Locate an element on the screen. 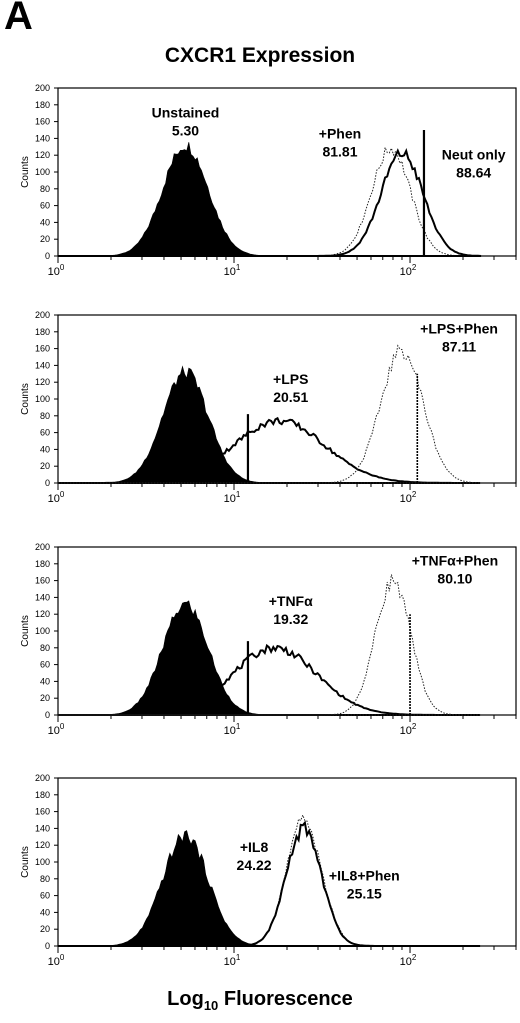 The width and height of the screenshot is (520, 1023). x-axis-label-fluorescence: Fluorescence is located at coordinates (288, 999).